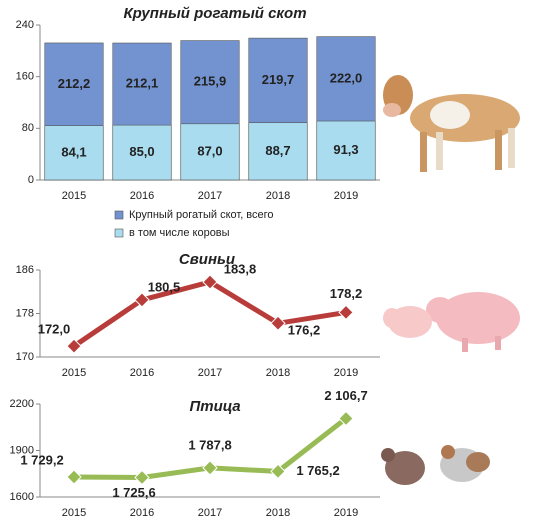 The height and width of the screenshot is (529, 549). I want to click on chart-title: Крупный рогатый скот, so click(214, 13).